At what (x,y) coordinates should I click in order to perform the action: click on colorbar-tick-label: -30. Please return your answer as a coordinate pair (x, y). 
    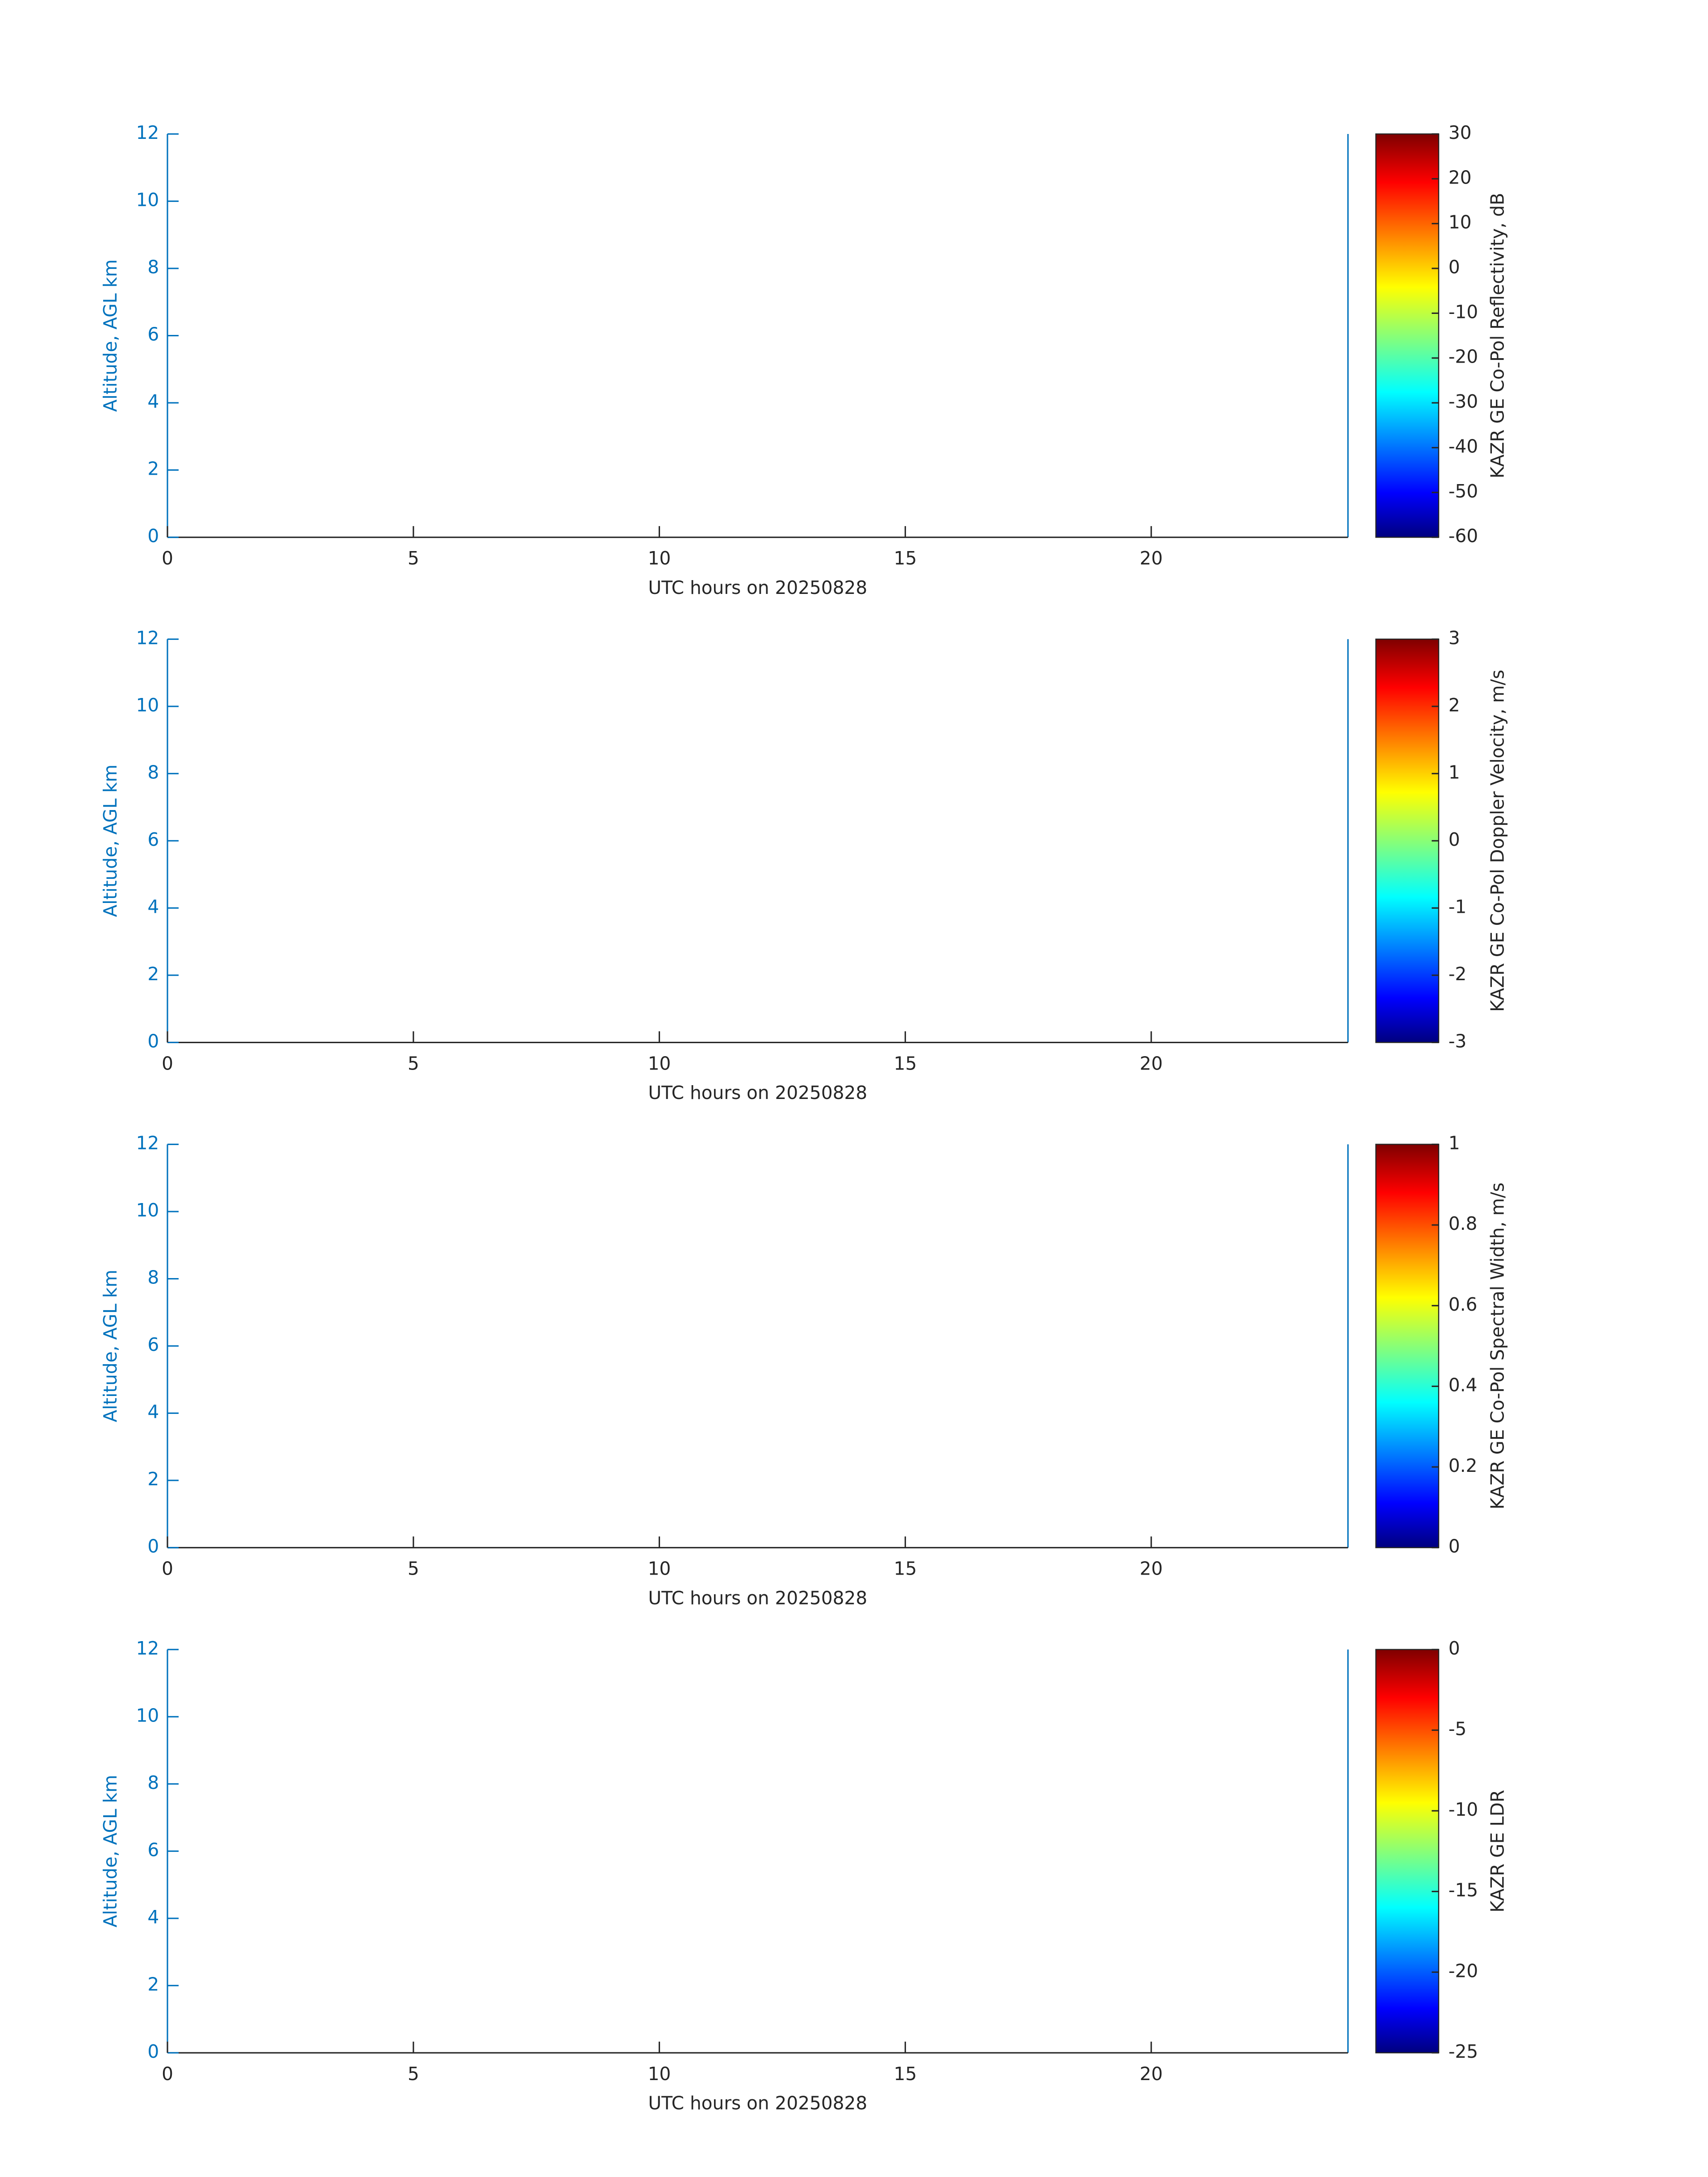
    Looking at the image, I should click on (1463, 401).